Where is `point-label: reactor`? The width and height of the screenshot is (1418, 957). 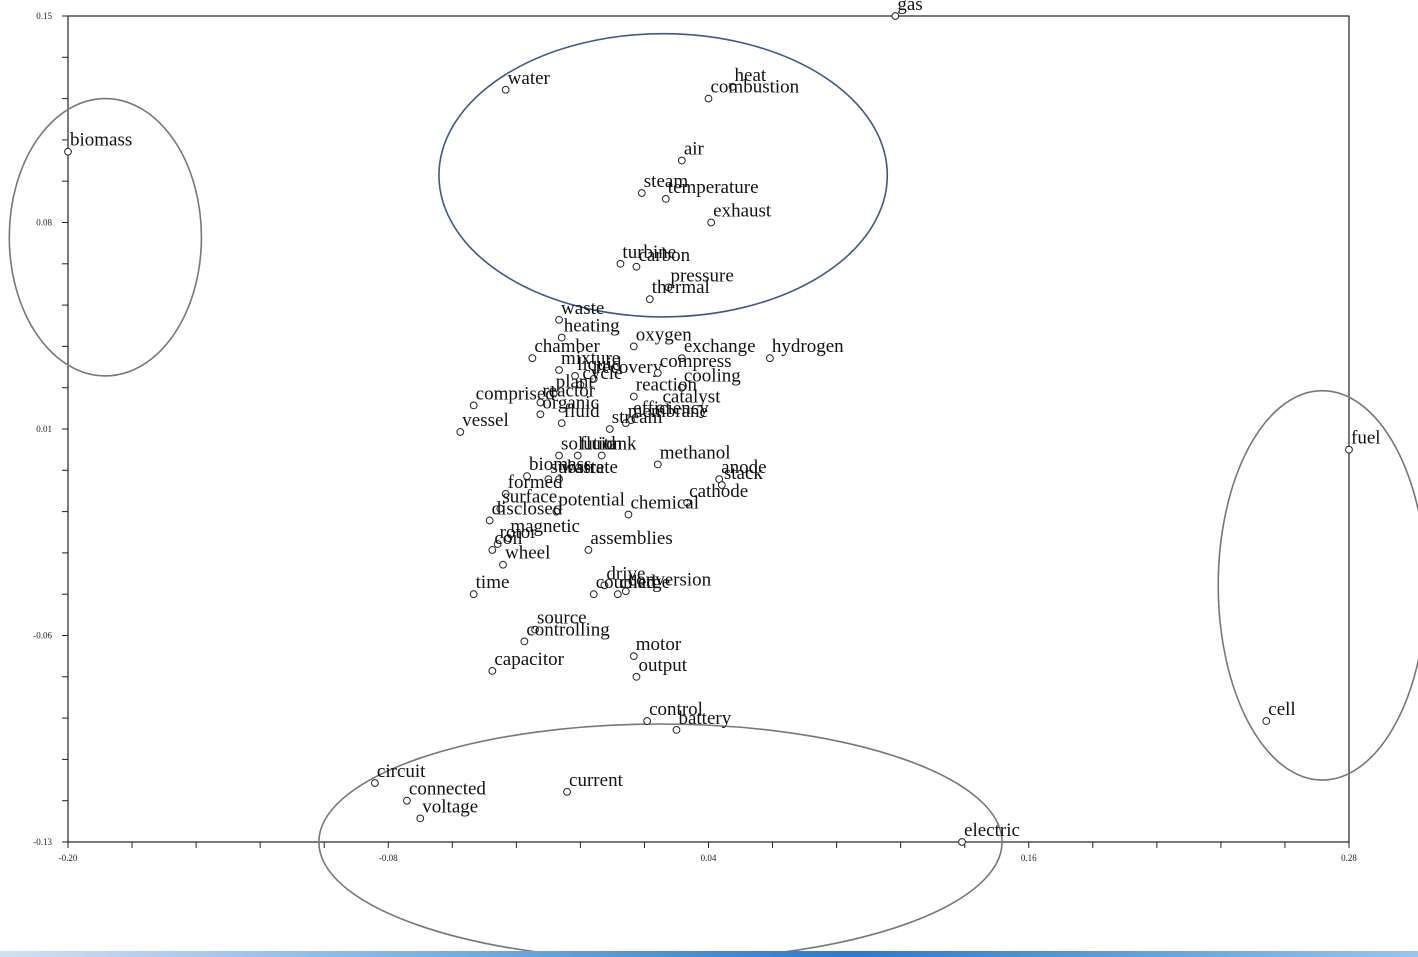 point-label: reactor is located at coordinates (568, 390).